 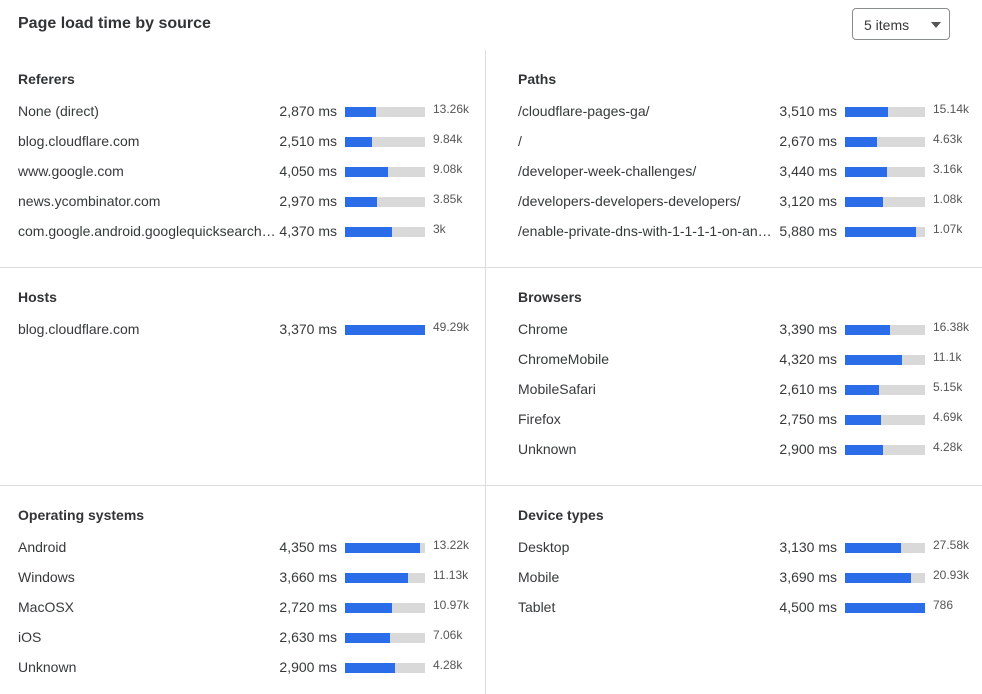 What do you see at coordinates (951, 545) in the screenshot?
I see `request-count: 27.58k` at bounding box center [951, 545].